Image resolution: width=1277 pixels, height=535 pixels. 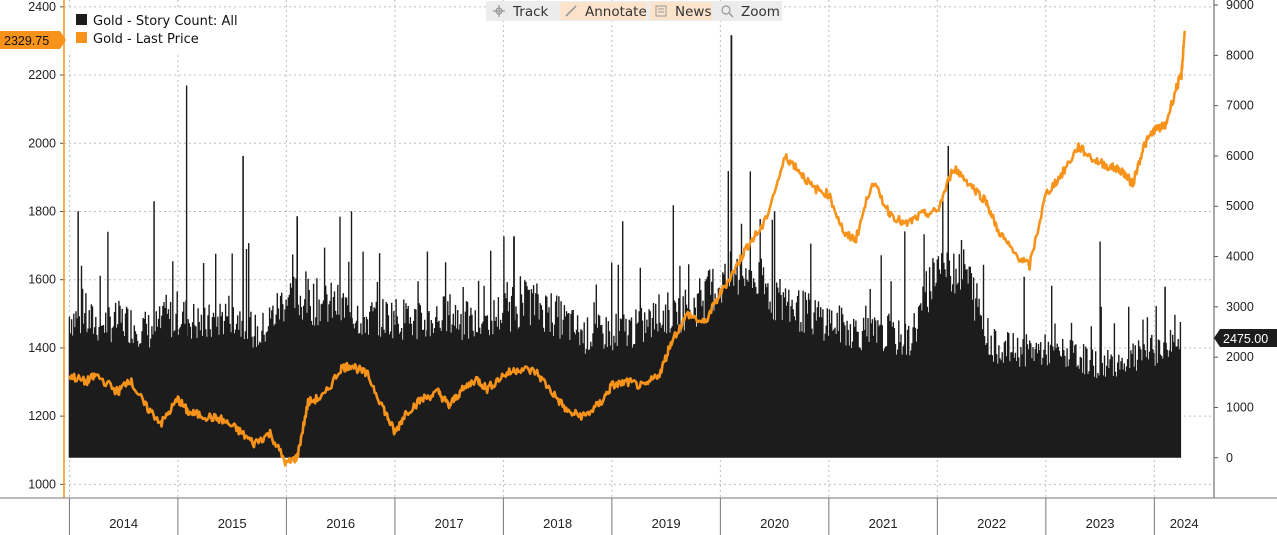 What do you see at coordinates (991, 523) in the screenshot?
I see `year-label: 2022` at bounding box center [991, 523].